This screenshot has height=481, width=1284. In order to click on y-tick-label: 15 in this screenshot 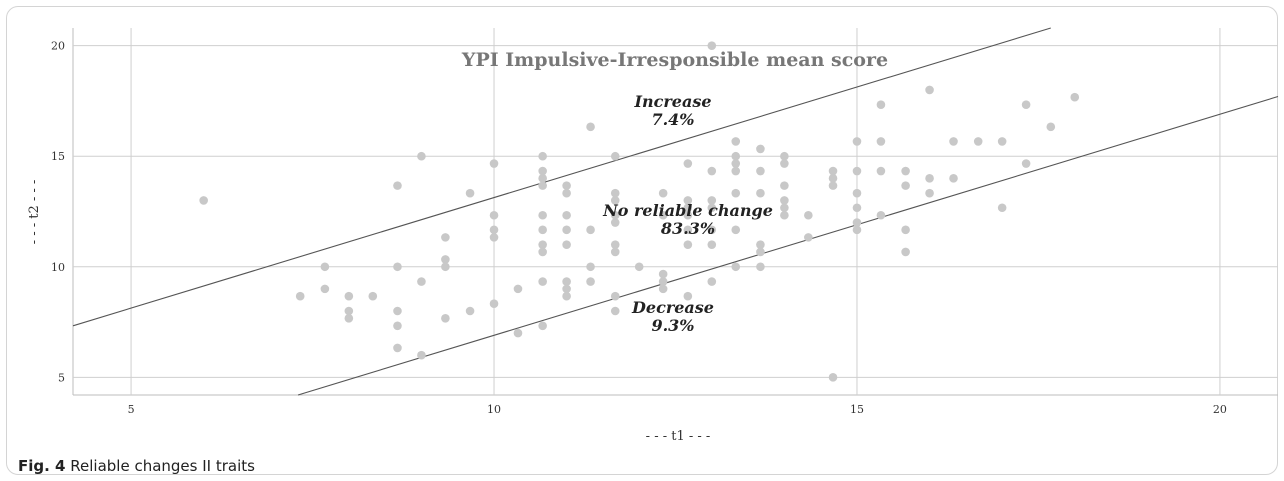, I will do `click(58, 156)`.